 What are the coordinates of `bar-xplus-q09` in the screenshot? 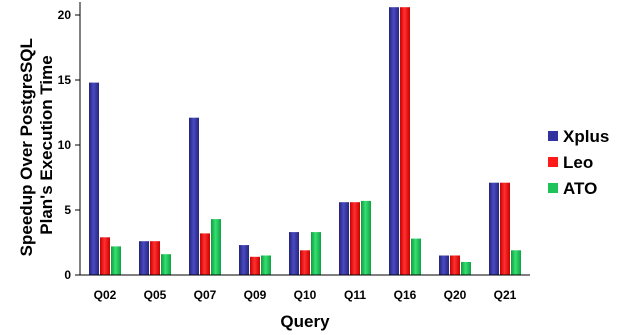 It's located at (244, 260).